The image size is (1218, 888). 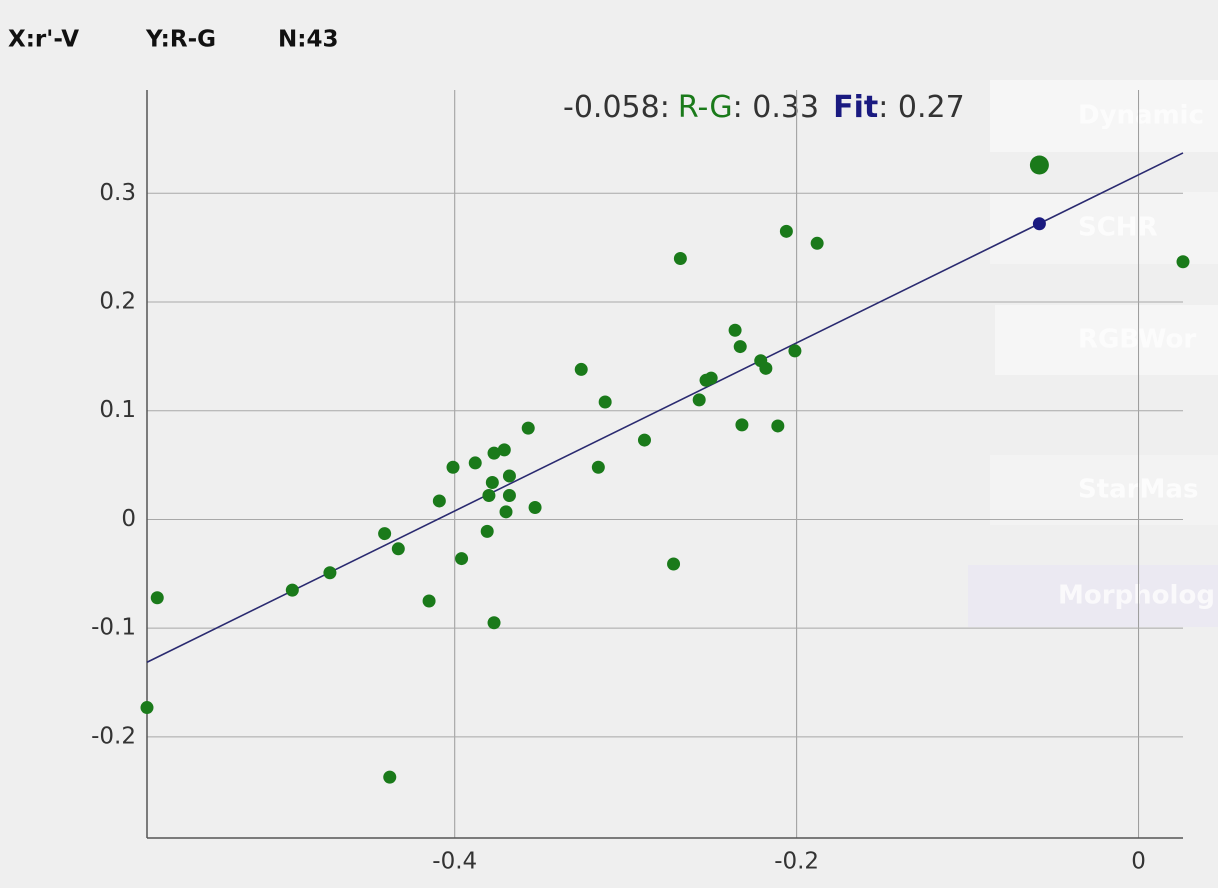 What do you see at coordinates (1136, 596) in the screenshot?
I see `overlay-label: Morpholog` at bounding box center [1136, 596].